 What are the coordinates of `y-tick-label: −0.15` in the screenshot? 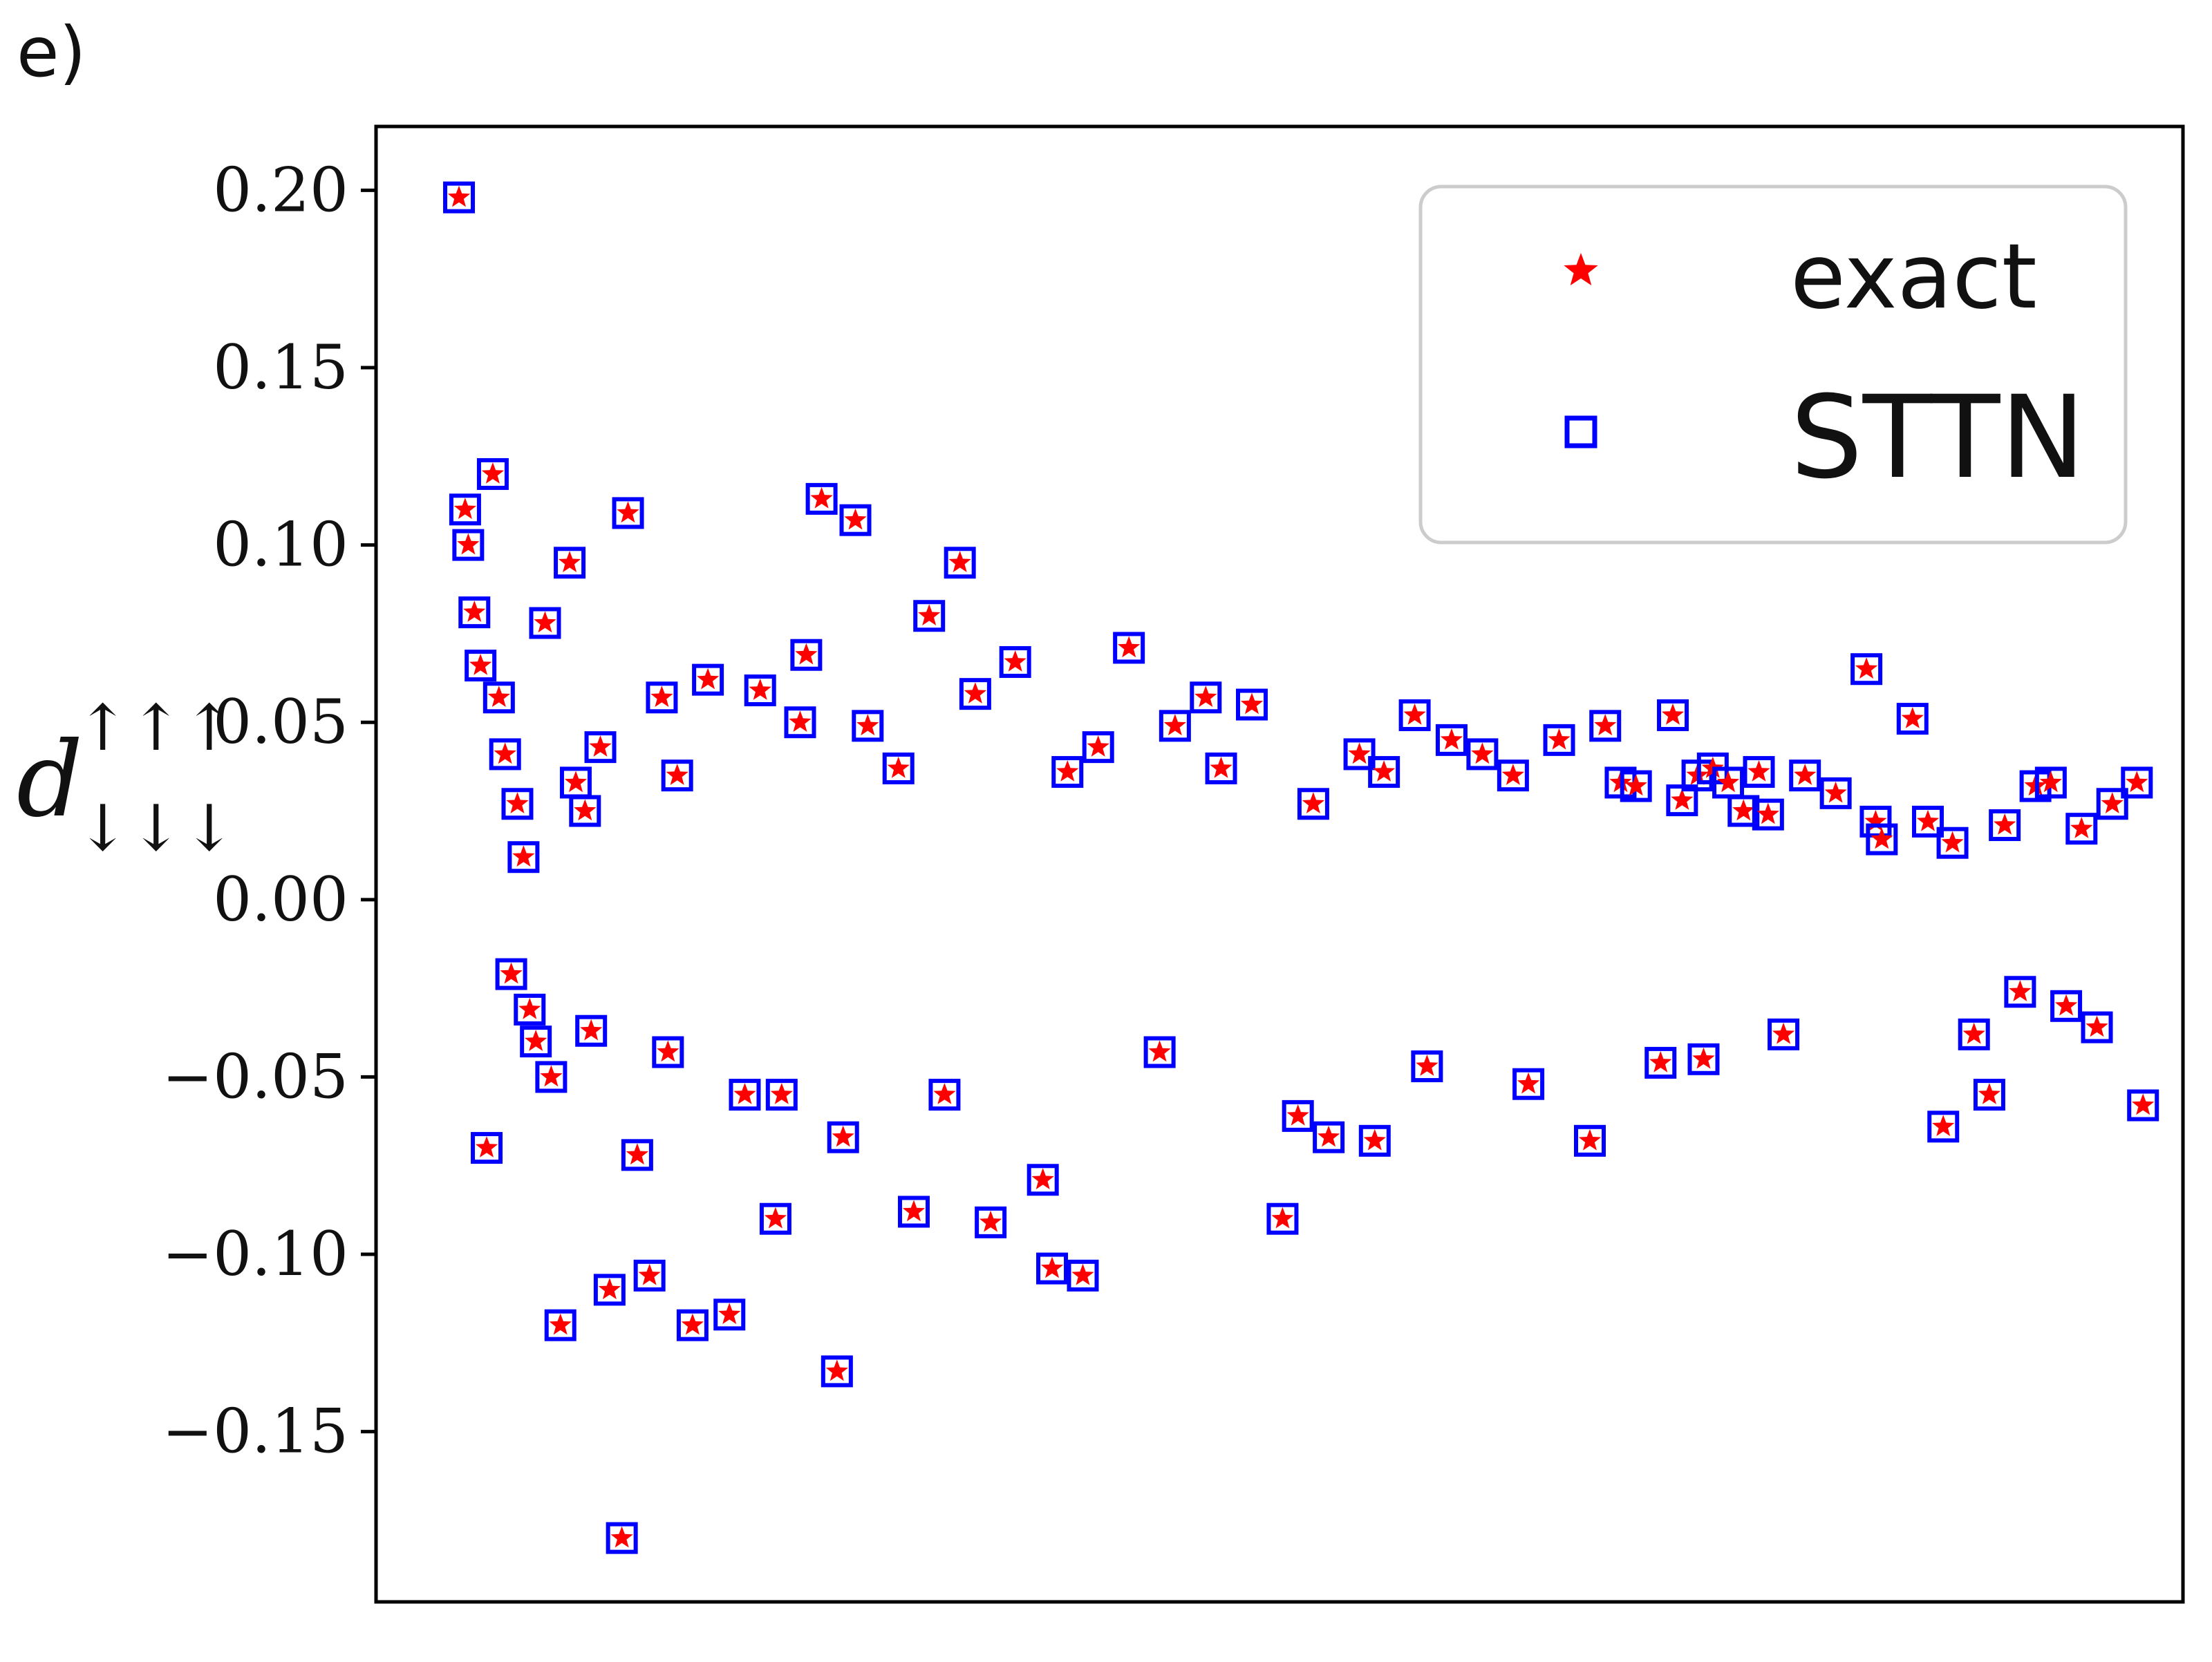 It's located at (255, 1431).